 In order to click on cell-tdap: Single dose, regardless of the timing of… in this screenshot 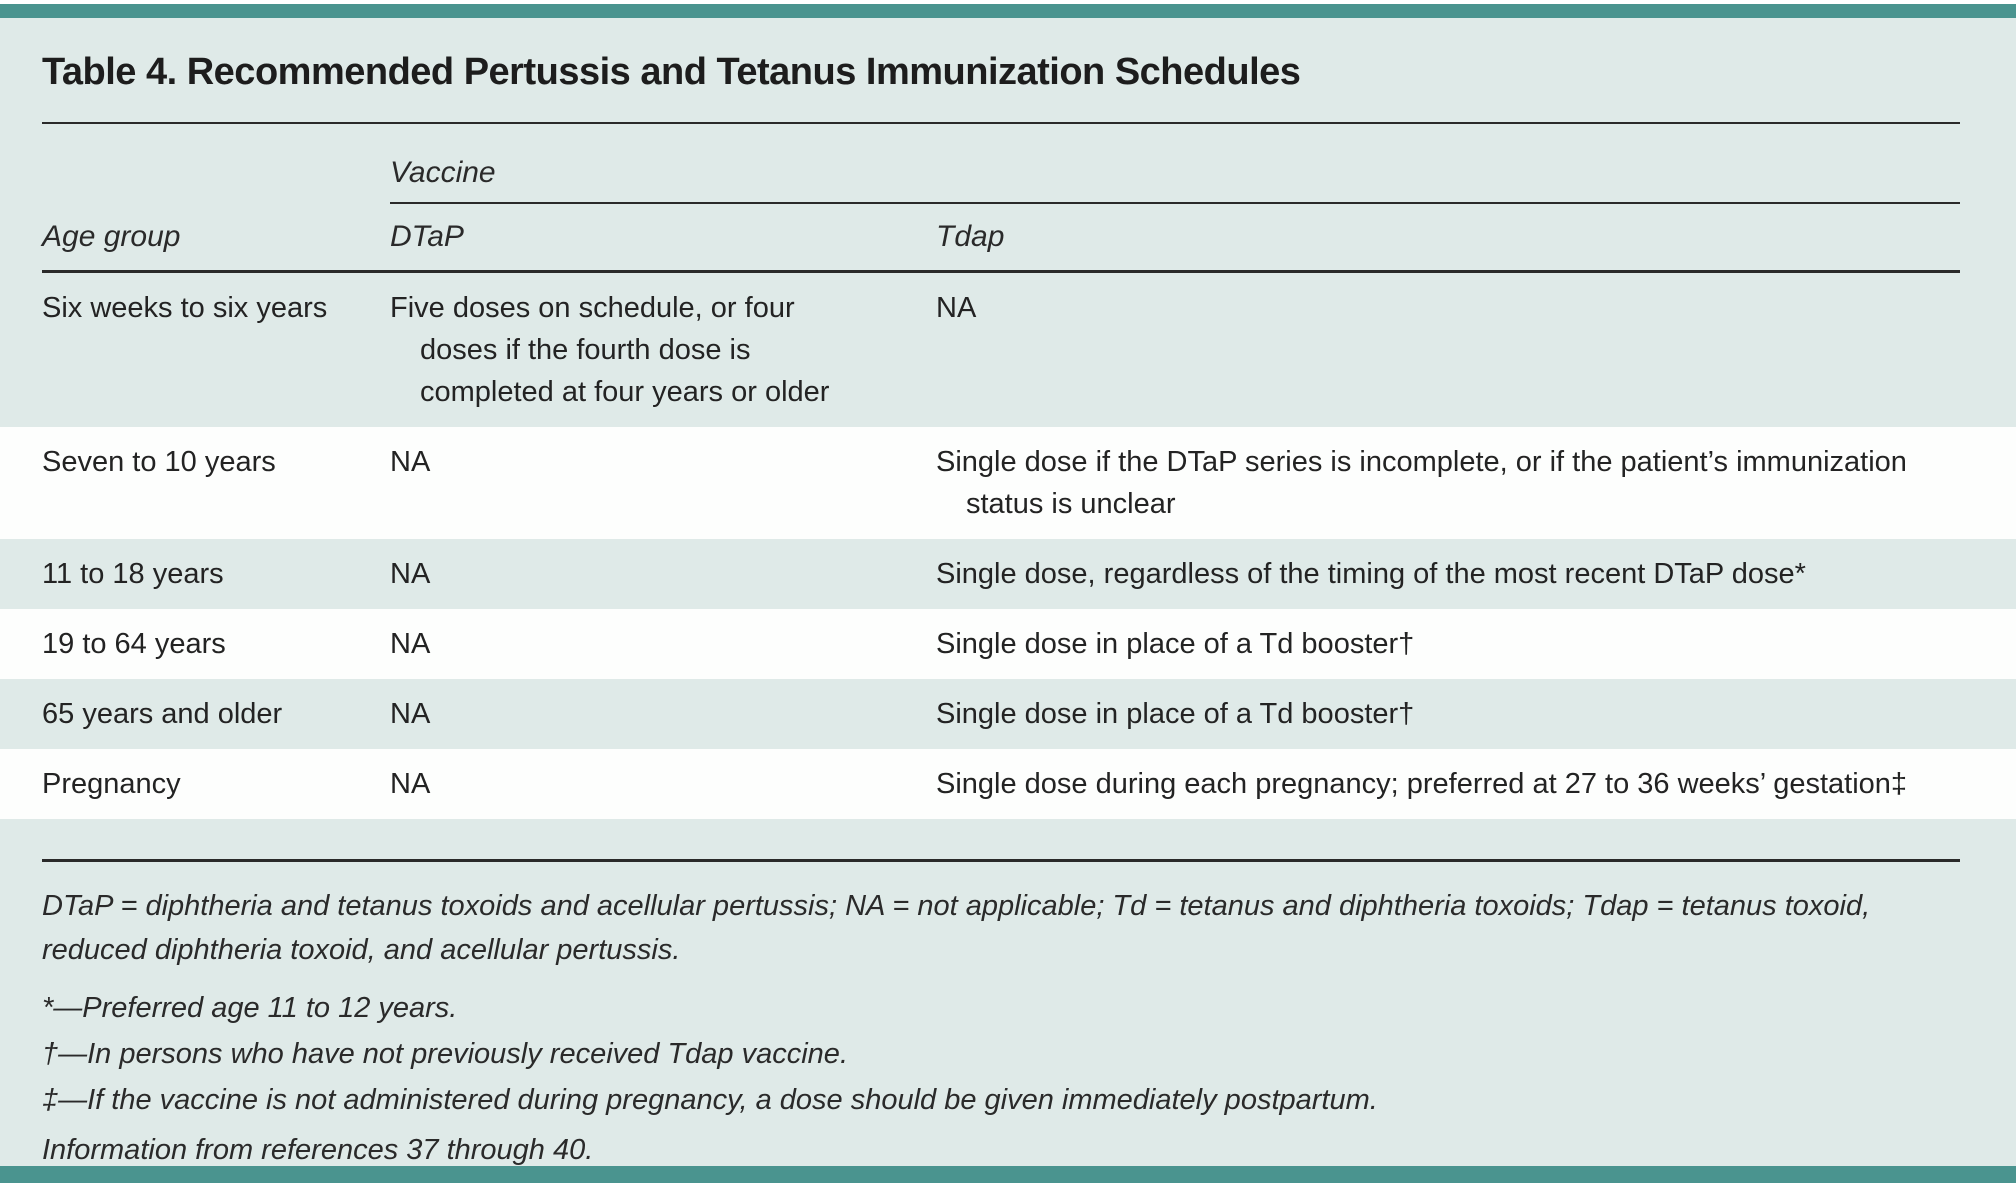, I will do `click(1371, 574)`.